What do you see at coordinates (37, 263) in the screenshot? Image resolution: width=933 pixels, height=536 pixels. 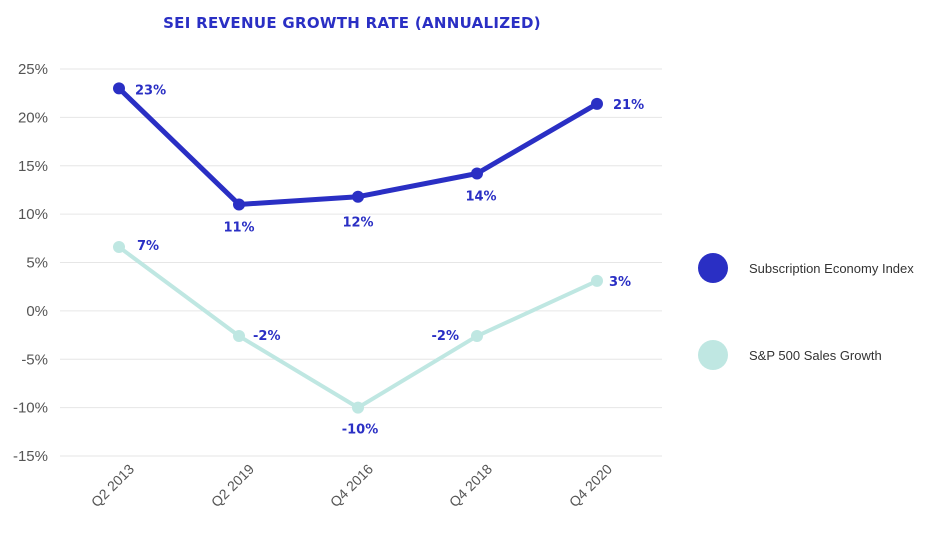 I see `y-tick-label: 5%` at bounding box center [37, 263].